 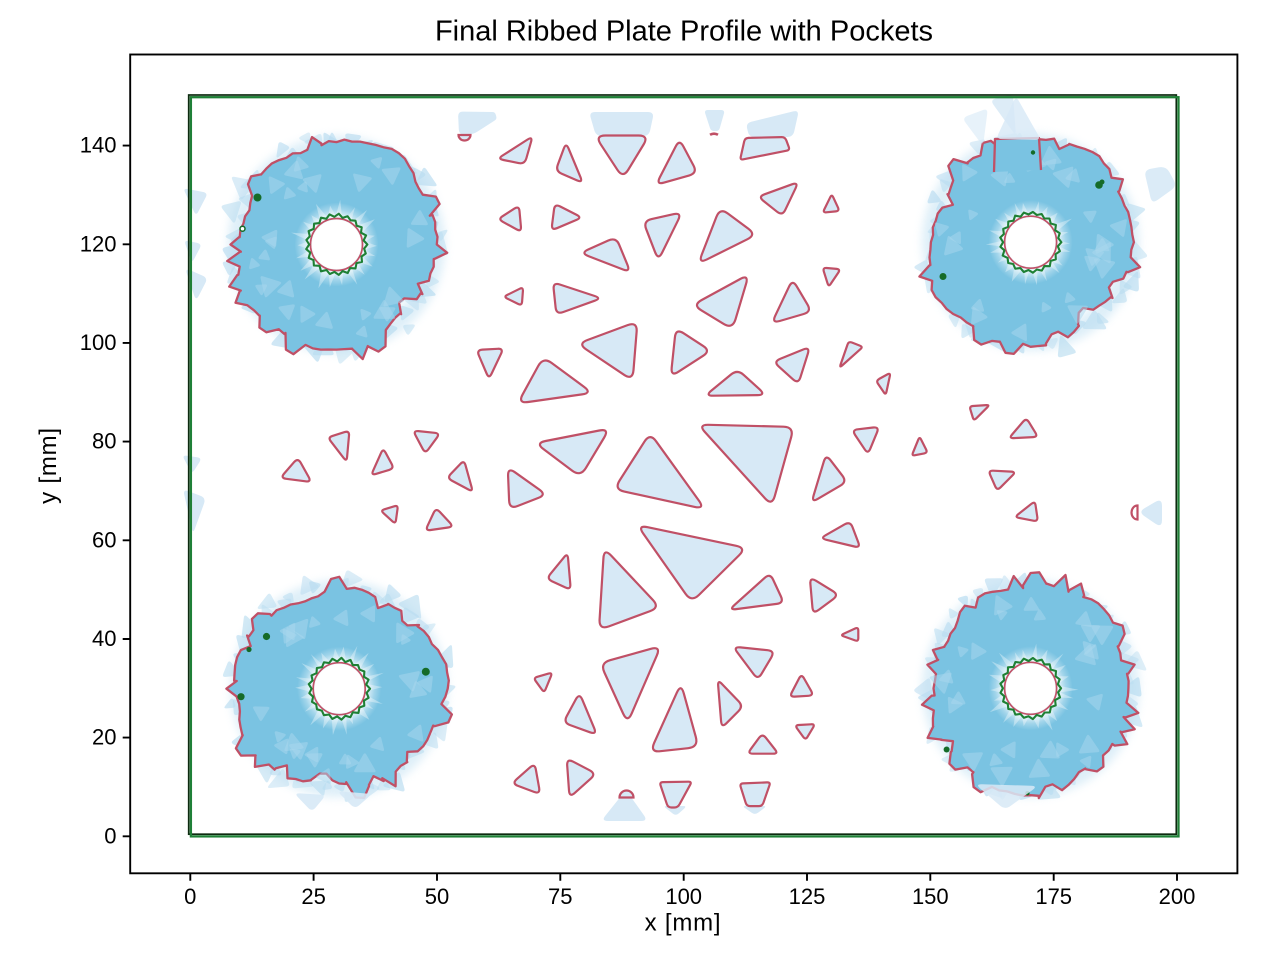 I want to click on svg-text: 125, so click(x=807, y=896).